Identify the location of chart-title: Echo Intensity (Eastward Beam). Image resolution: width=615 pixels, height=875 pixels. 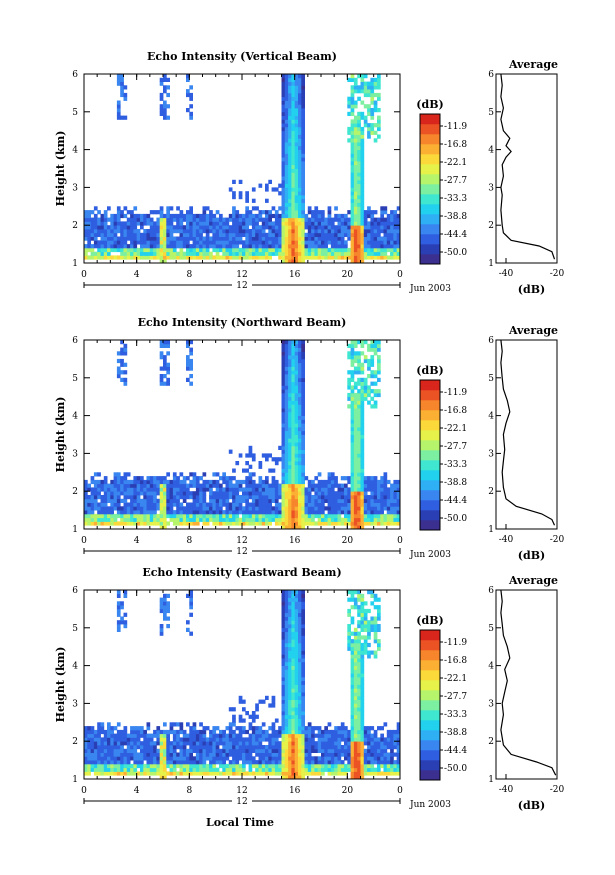
(241, 572).